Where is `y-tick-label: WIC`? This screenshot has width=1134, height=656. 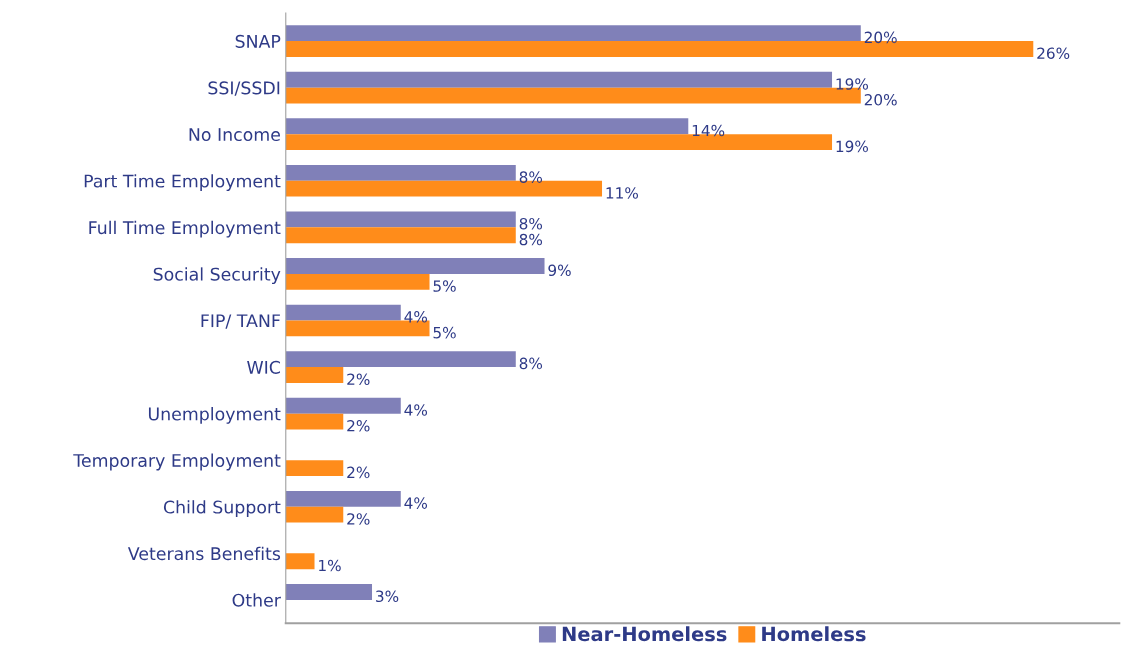
y-tick-label: WIC is located at coordinates (263, 367).